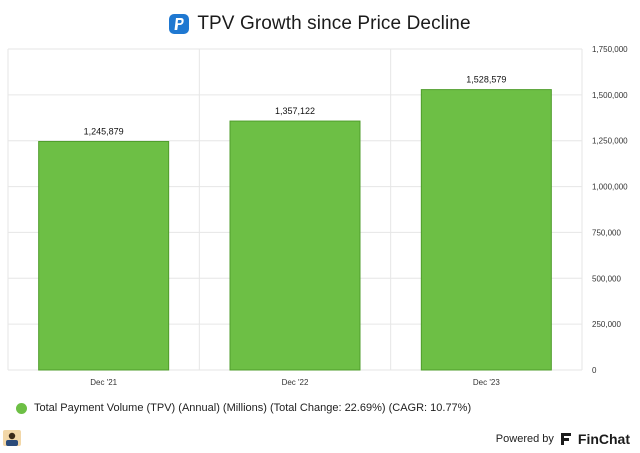 Image resolution: width=640 pixels, height=453 pixels. What do you see at coordinates (21, 408) in the screenshot?
I see `legend-swatch` at bounding box center [21, 408].